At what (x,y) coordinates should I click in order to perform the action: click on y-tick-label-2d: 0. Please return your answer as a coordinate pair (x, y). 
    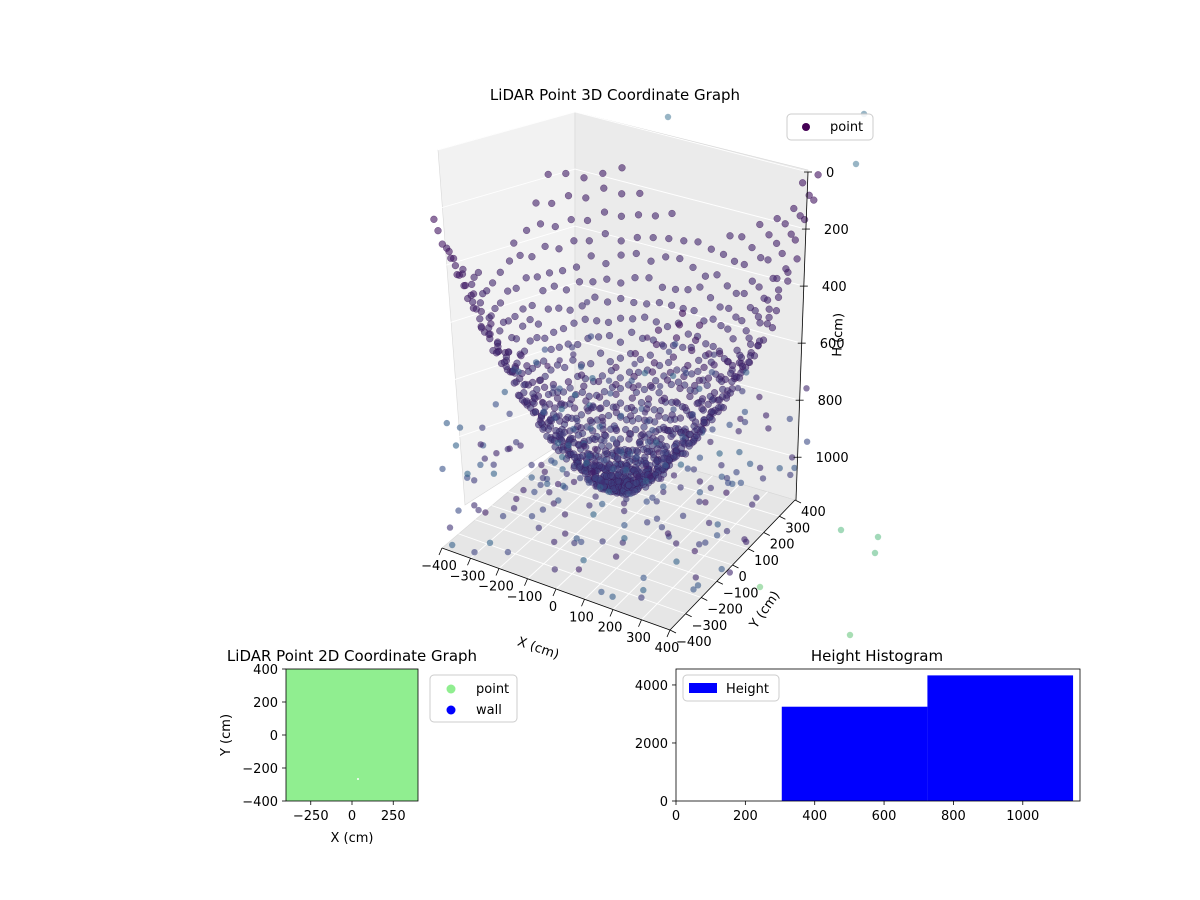
    Looking at the image, I should click on (274, 736).